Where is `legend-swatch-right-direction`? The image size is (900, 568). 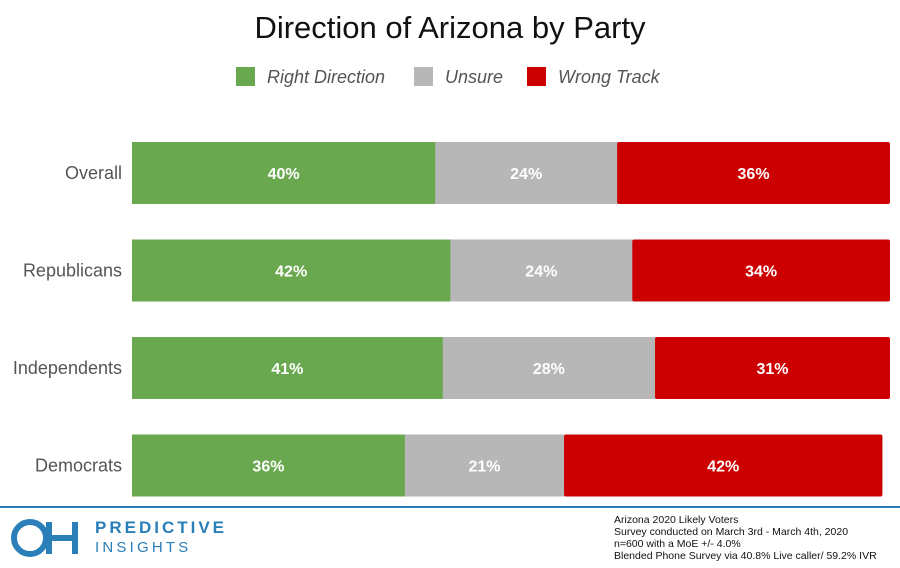 legend-swatch-right-direction is located at coordinates (245, 76).